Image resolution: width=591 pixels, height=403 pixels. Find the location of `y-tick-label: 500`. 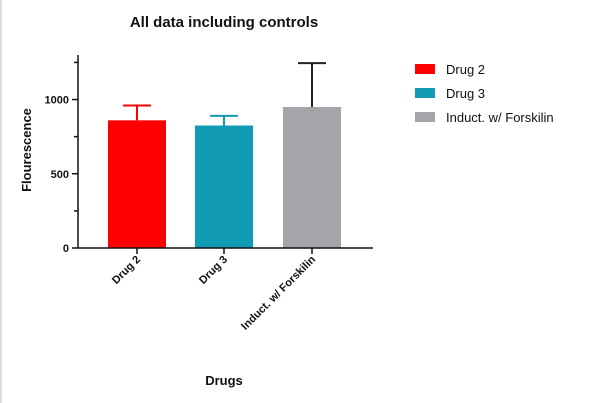

y-tick-label: 500 is located at coordinates (60, 175).